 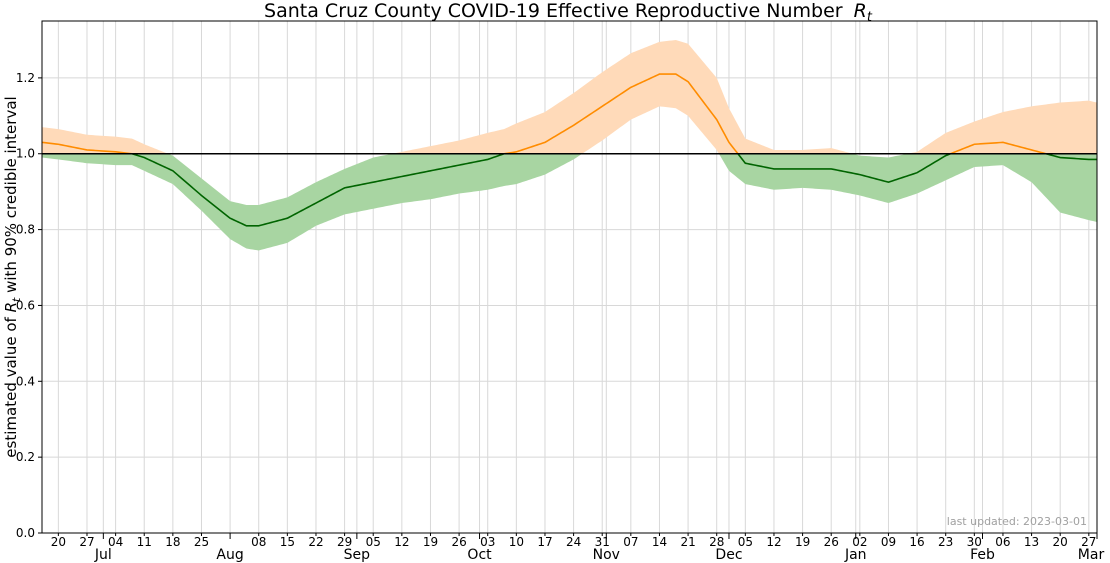 What do you see at coordinates (344, 542) in the screenshot?
I see `x-tick-label-2022-08-29: 29` at bounding box center [344, 542].